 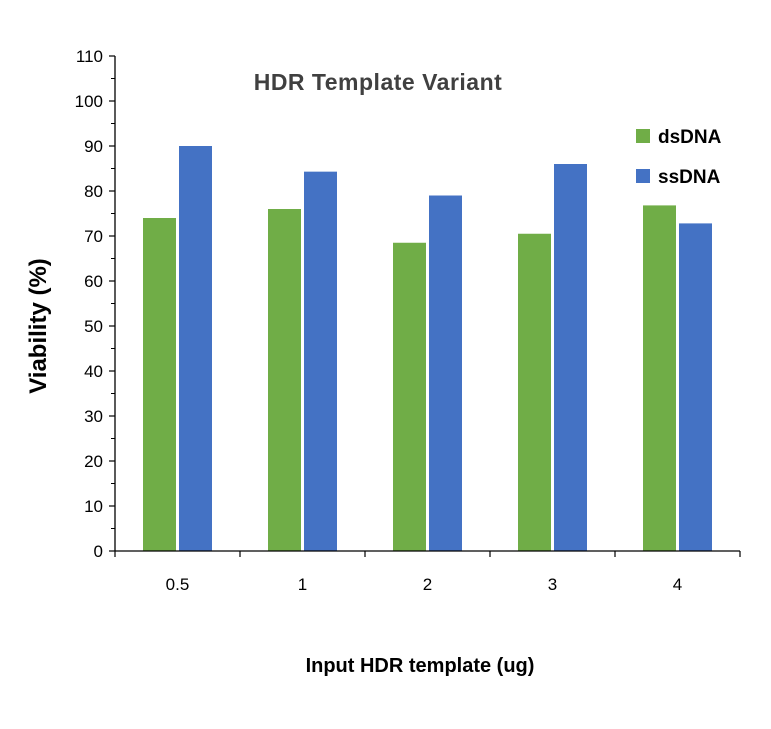 I want to click on y-tick-label-50: 50, so click(x=93, y=326).